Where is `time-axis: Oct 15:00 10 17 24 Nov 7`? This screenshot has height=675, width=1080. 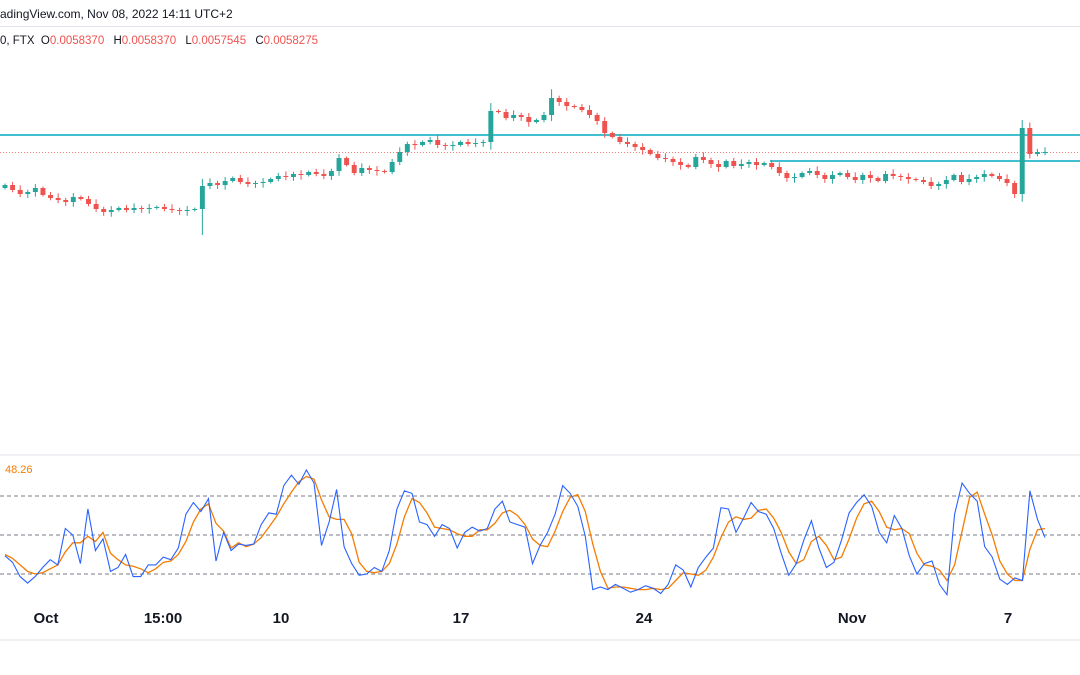
time-axis: Oct 15:00 10 17 24 Nov 7 is located at coordinates (522, 618).